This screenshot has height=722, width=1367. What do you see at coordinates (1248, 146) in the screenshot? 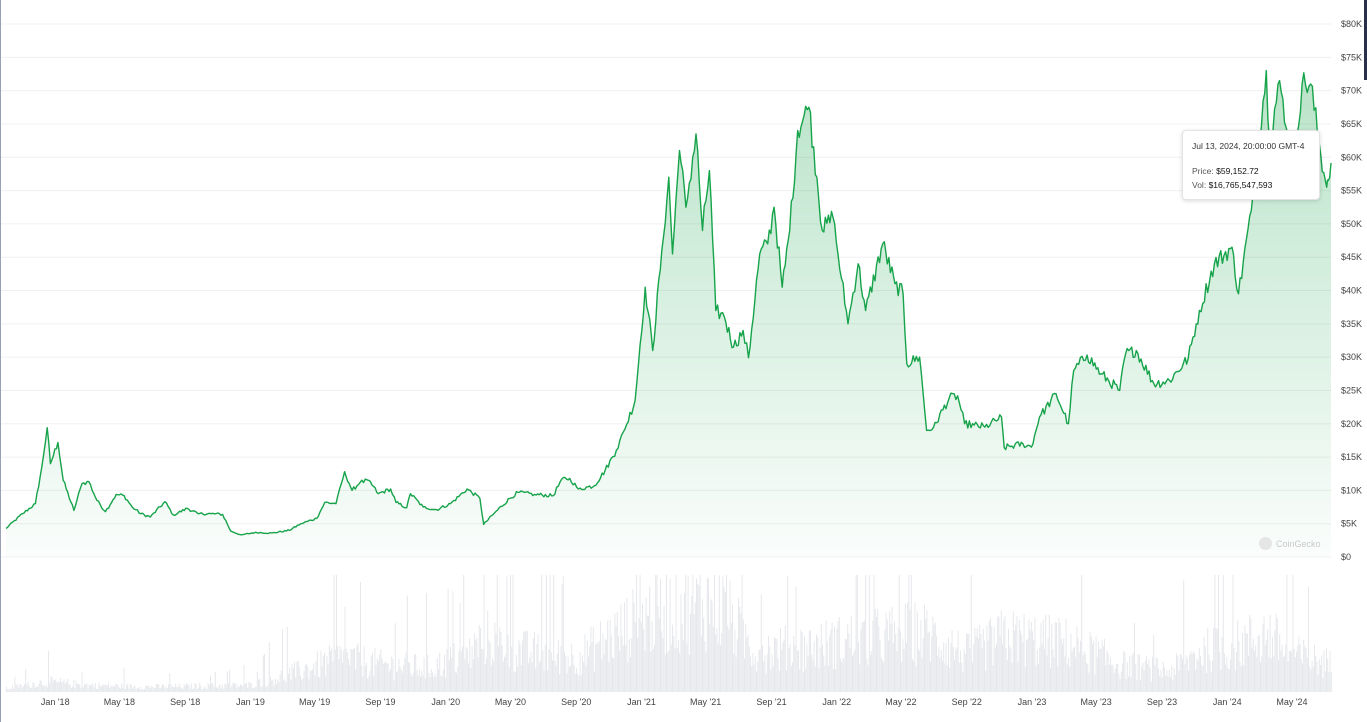
I see `tooltip-date: Jul 13, 2024, 20:00:00 GMT-4` at bounding box center [1248, 146].